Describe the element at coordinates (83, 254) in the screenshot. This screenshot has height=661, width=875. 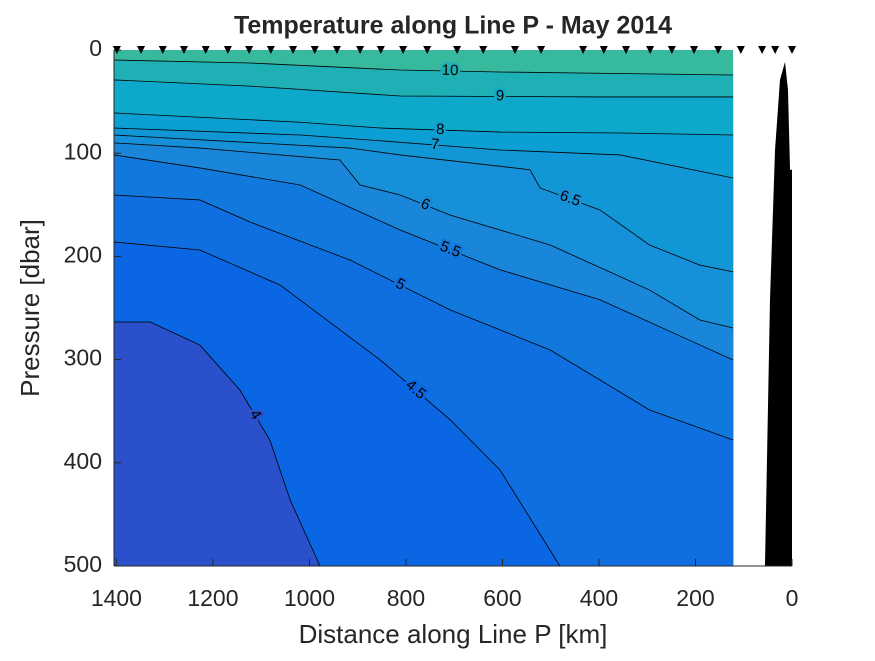
I see `y-tick-label: 200` at that location.